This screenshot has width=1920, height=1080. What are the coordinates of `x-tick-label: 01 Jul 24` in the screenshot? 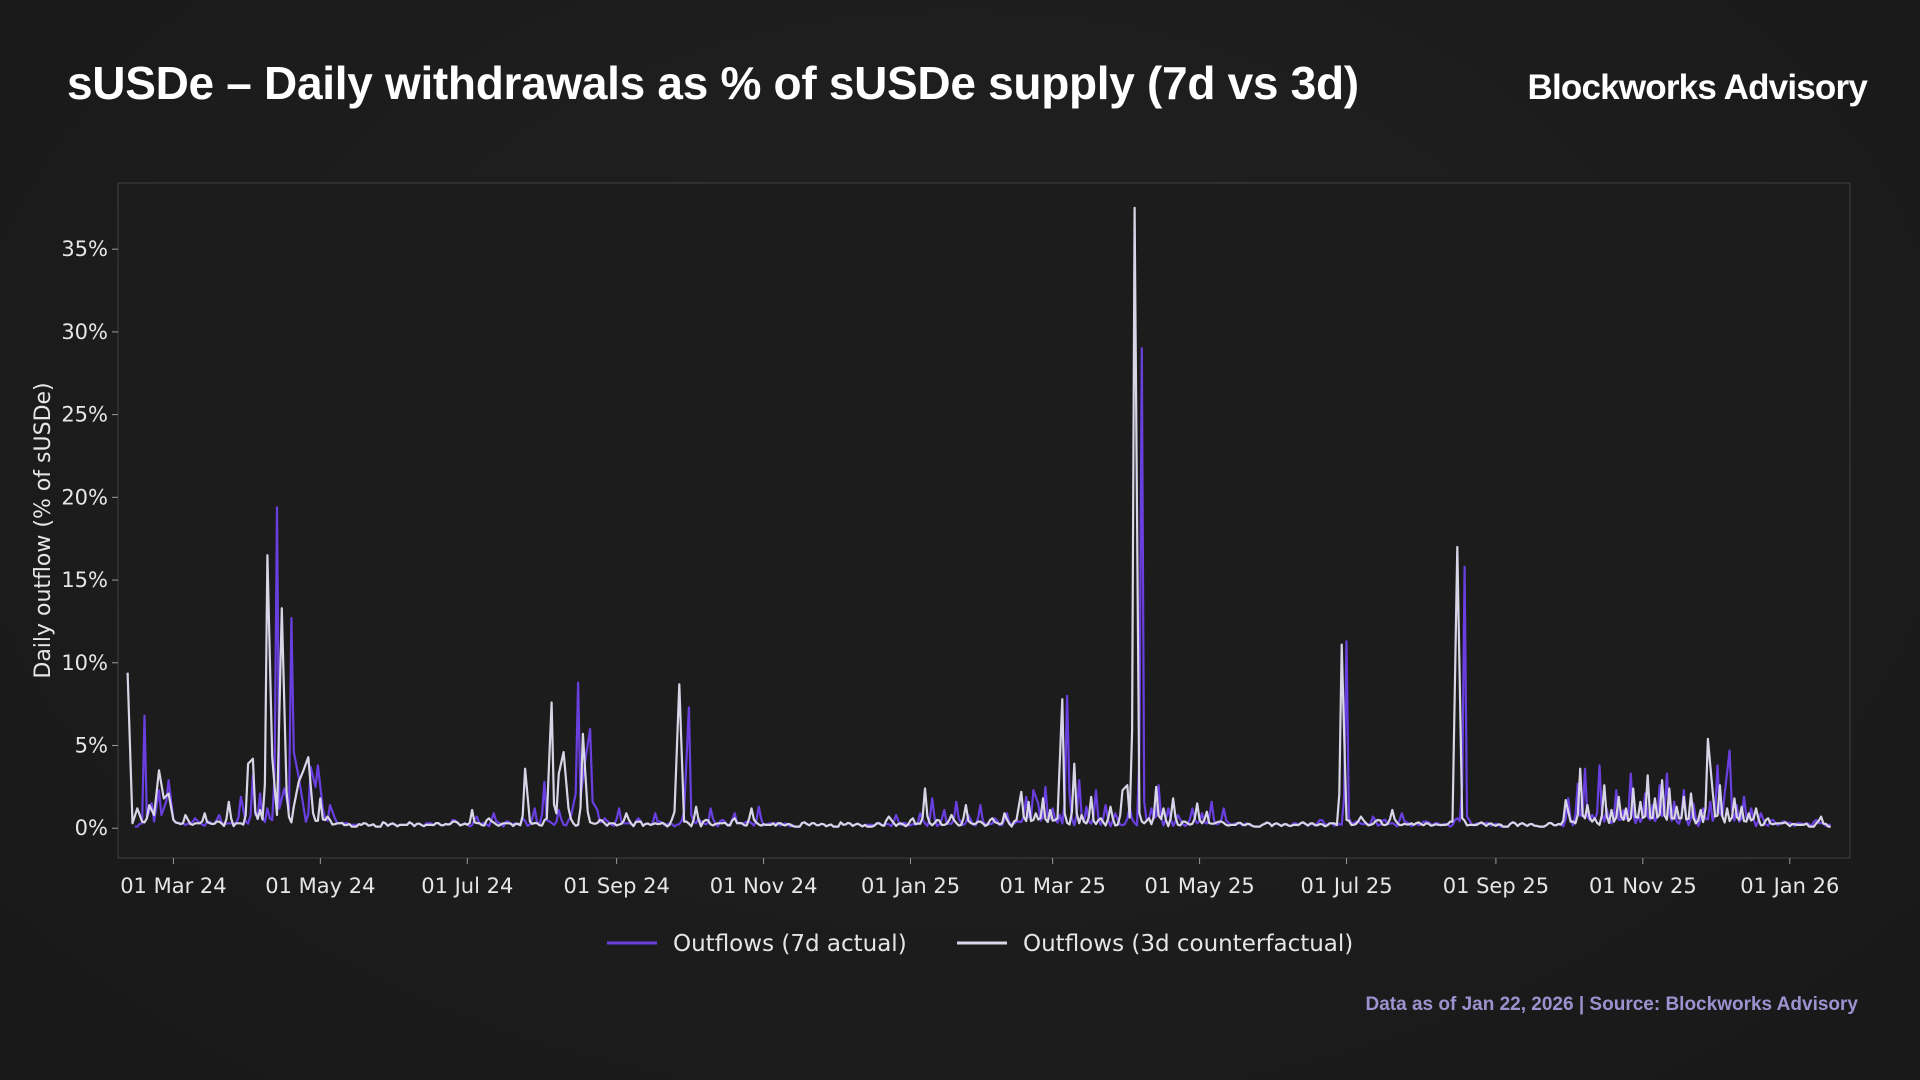 It's located at (467, 886).